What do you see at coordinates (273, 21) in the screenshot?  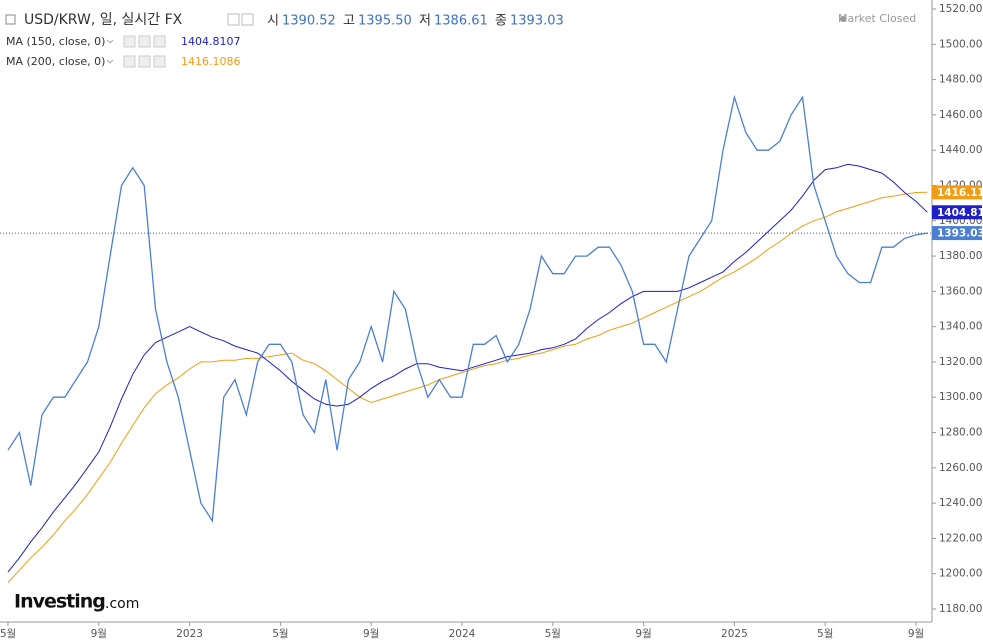 I see `ohlc-label: 시` at bounding box center [273, 21].